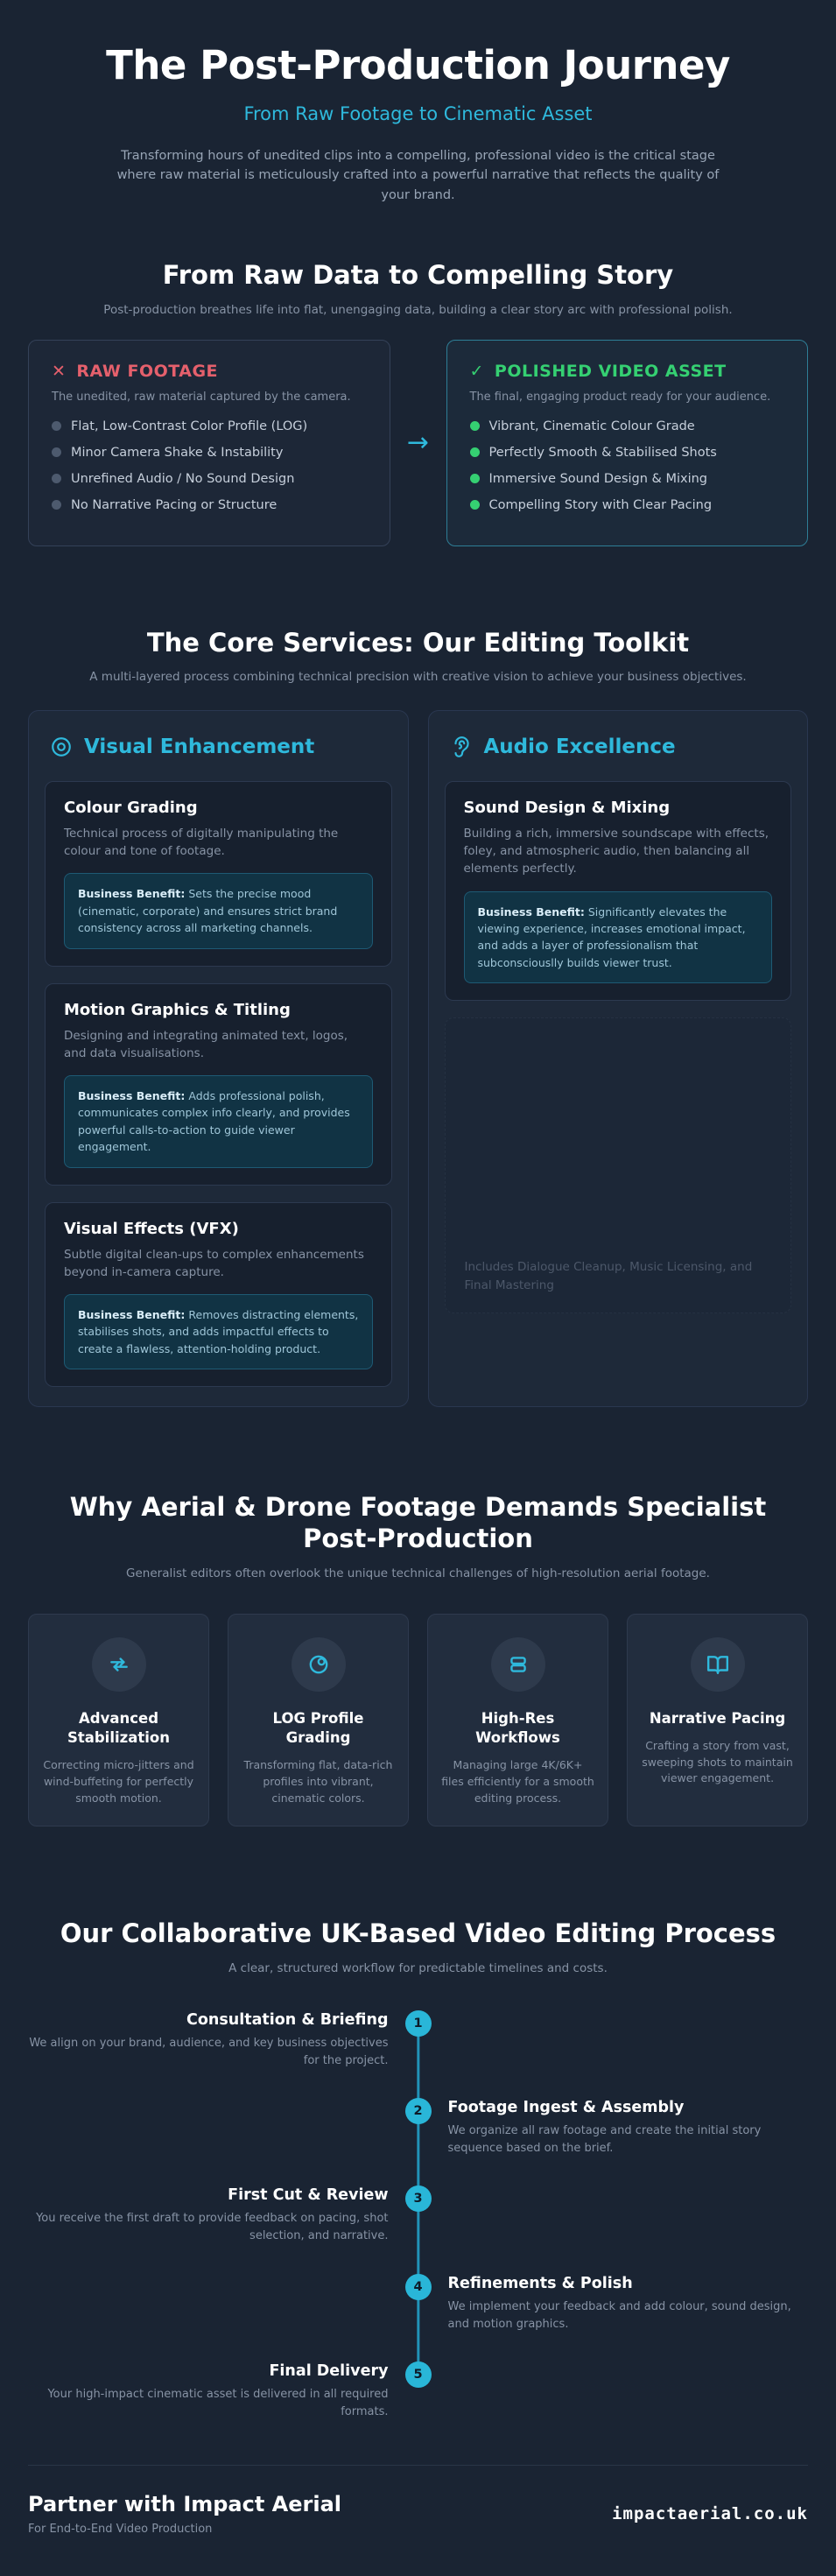 Image resolution: width=836 pixels, height=2576 pixels. Describe the element at coordinates (147, 371) in the screenshot. I see `raw-footage-label: RAW FOOTAGE` at that location.